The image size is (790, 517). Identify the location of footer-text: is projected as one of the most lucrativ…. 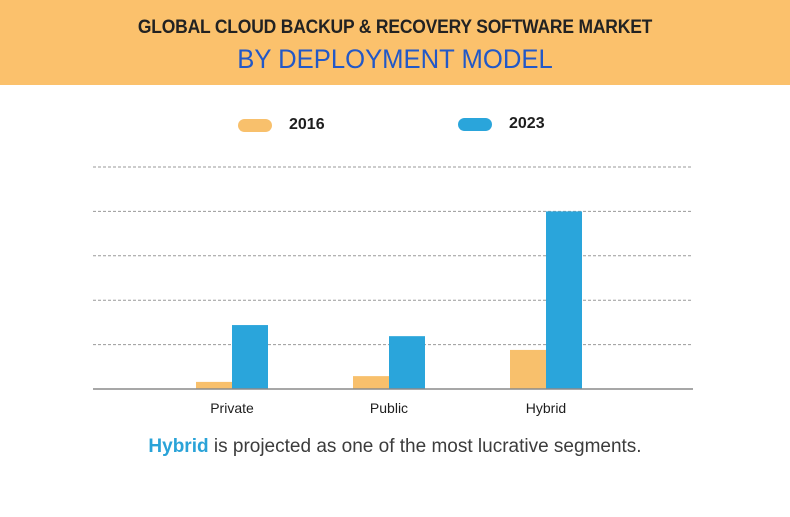
(425, 446).